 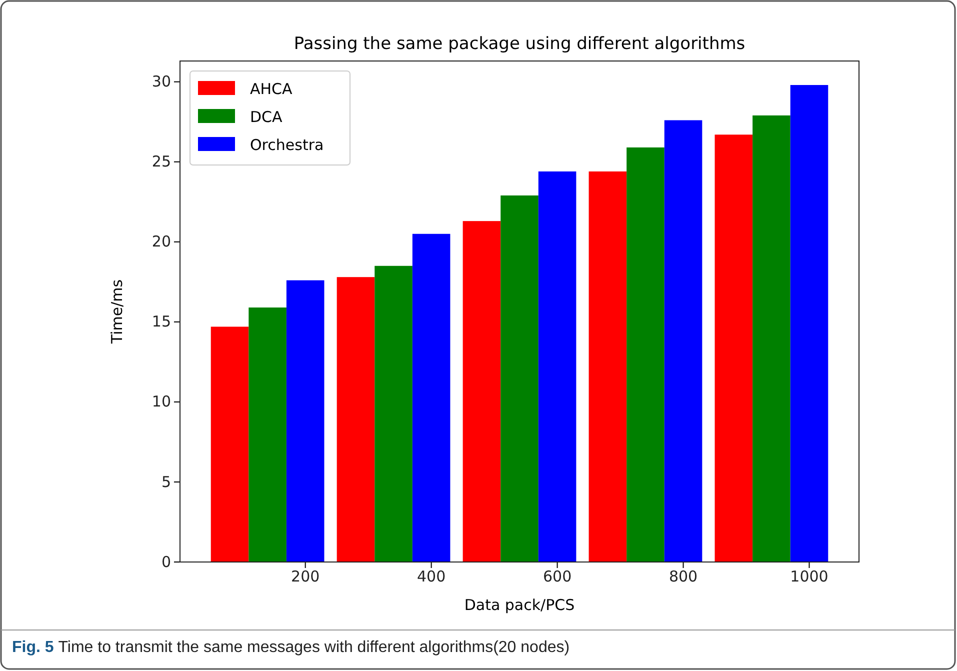 What do you see at coordinates (161, 241) in the screenshot?
I see `y-tick-label: 20` at bounding box center [161, 241].